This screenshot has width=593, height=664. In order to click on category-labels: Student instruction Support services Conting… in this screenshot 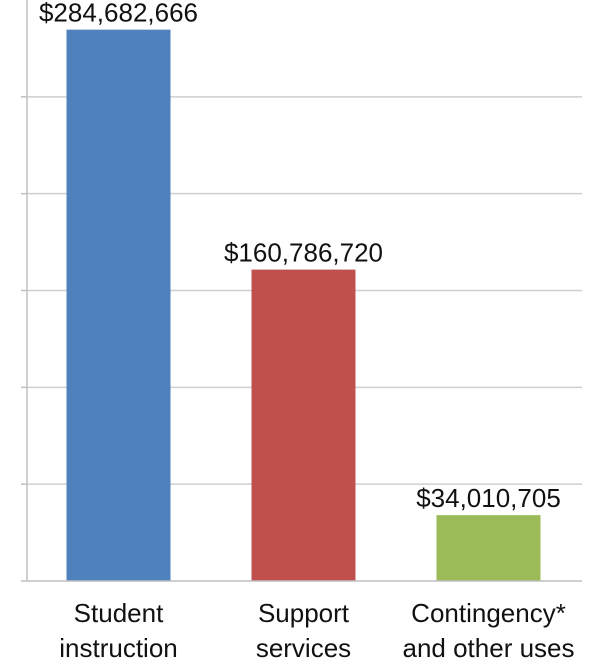, I will do `click(316, 630)`.